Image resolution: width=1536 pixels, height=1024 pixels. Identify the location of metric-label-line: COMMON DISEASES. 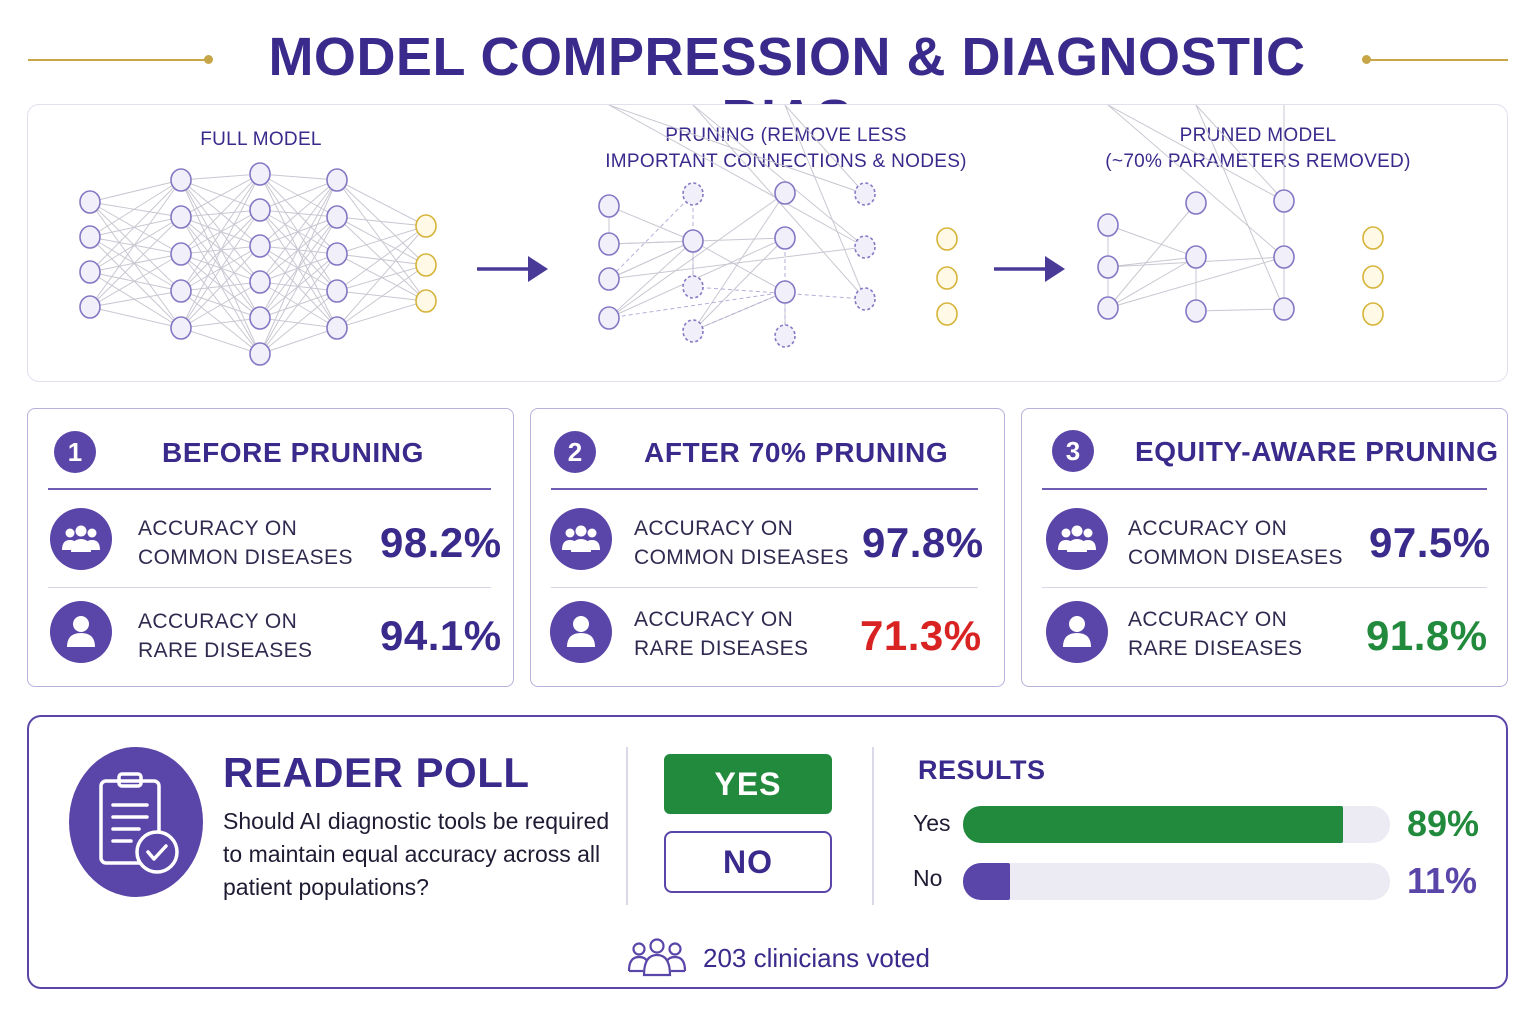
(741, 557).